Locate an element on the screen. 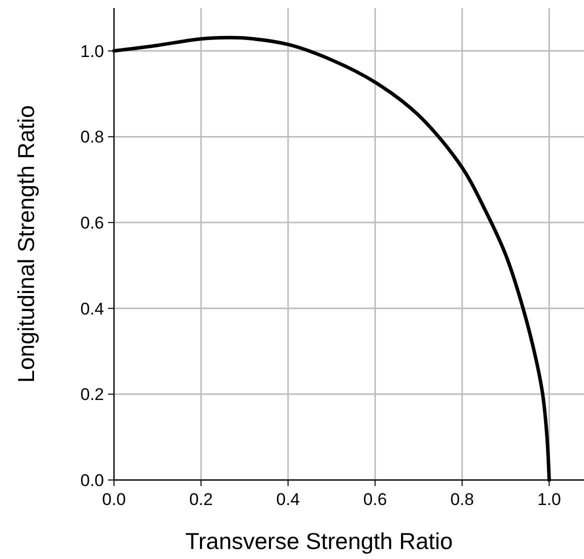 This screenshot has height=559, width=584. y-tick-label: 0.0 is located at coordinates (92, 480).